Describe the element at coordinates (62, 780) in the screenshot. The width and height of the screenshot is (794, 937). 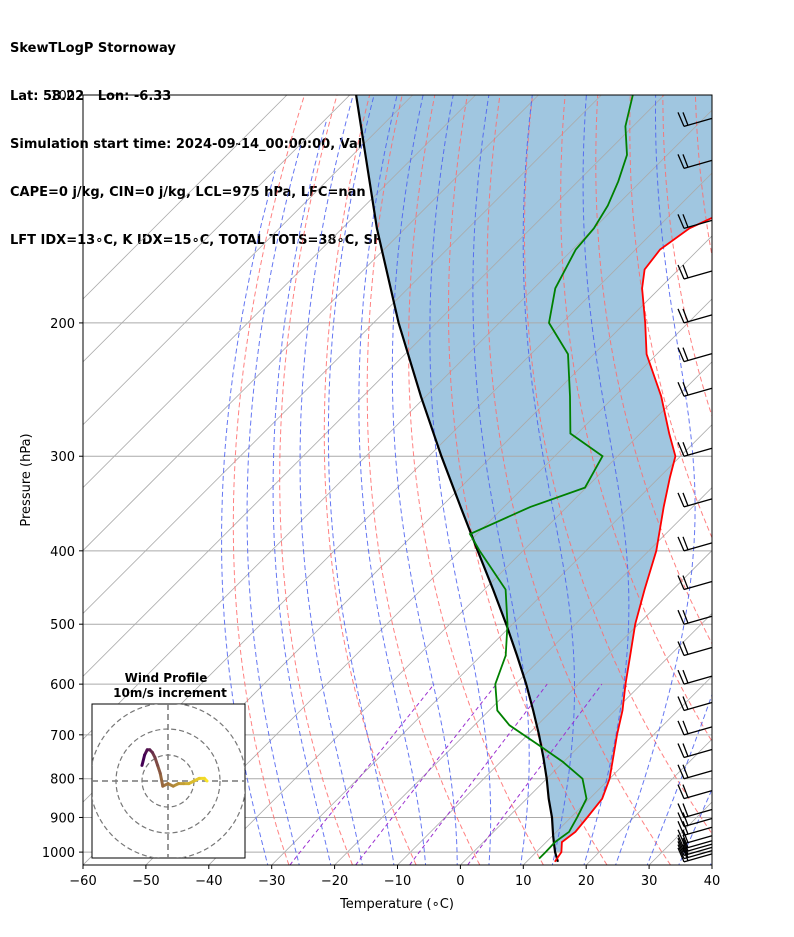
I see `y-tick-label: 800` at that location.